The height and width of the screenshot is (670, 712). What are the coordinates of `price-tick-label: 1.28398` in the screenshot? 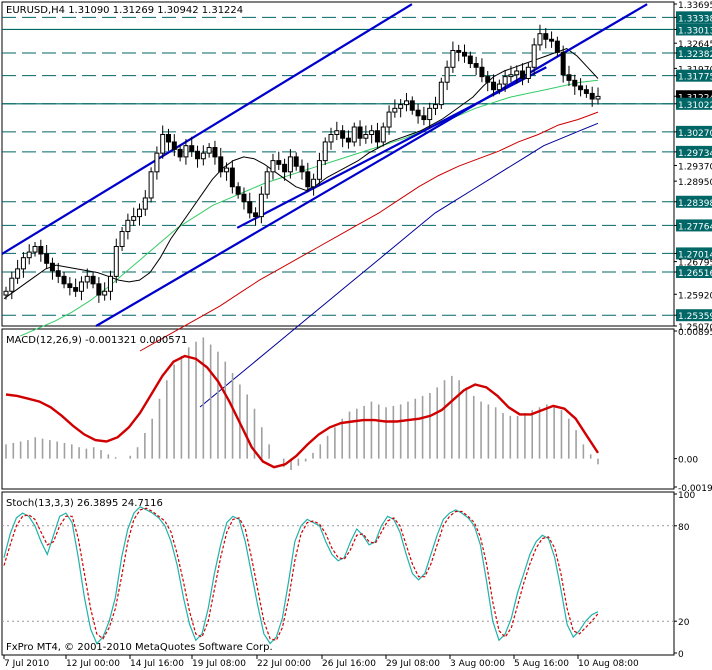 It's located at (695, 204).